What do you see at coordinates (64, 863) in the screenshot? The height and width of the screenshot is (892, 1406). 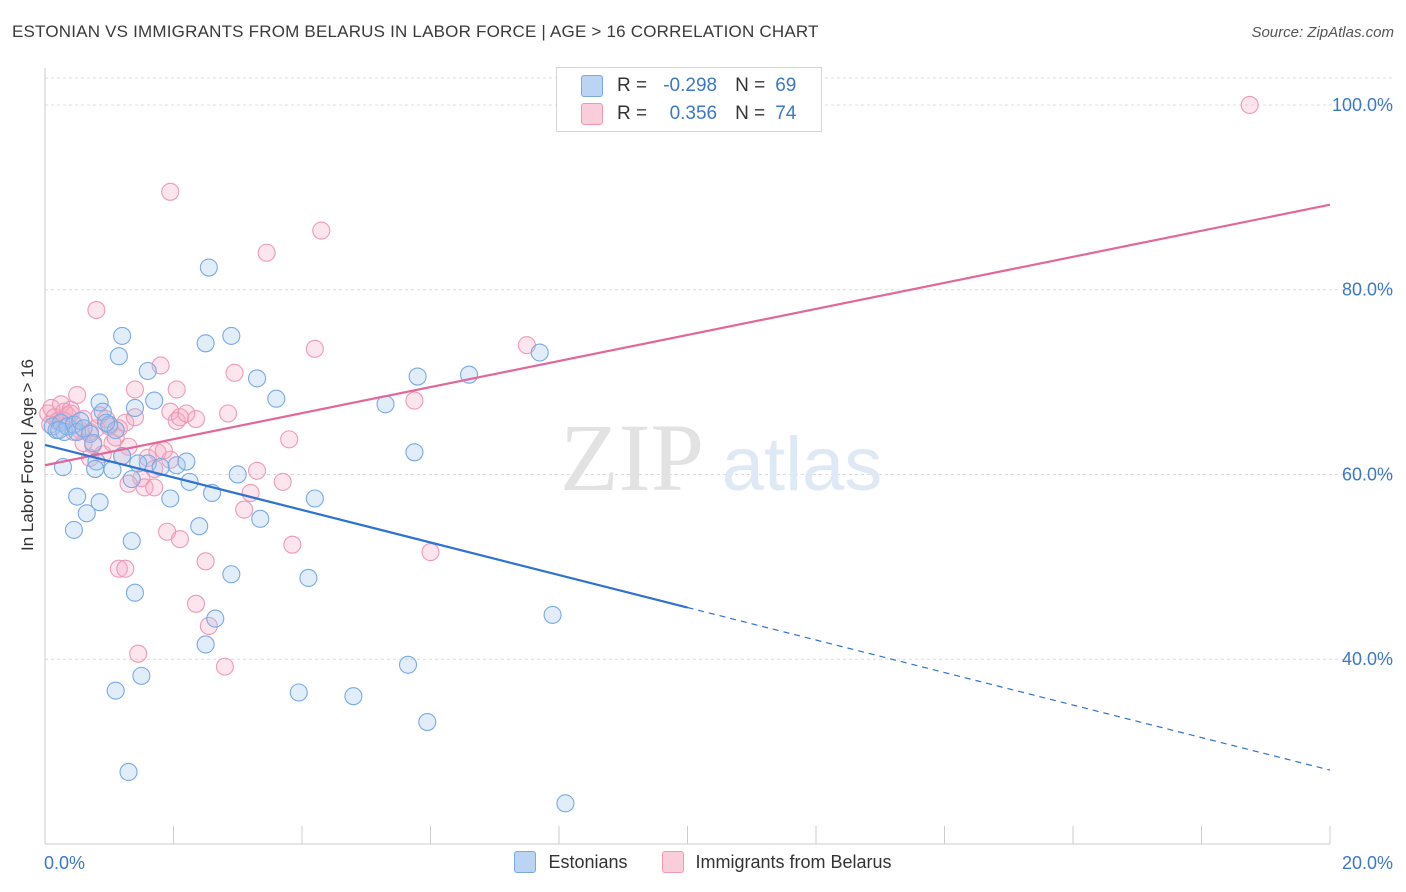 I see `x-tick-label: 0.0%` at bounding box center [64, 863].